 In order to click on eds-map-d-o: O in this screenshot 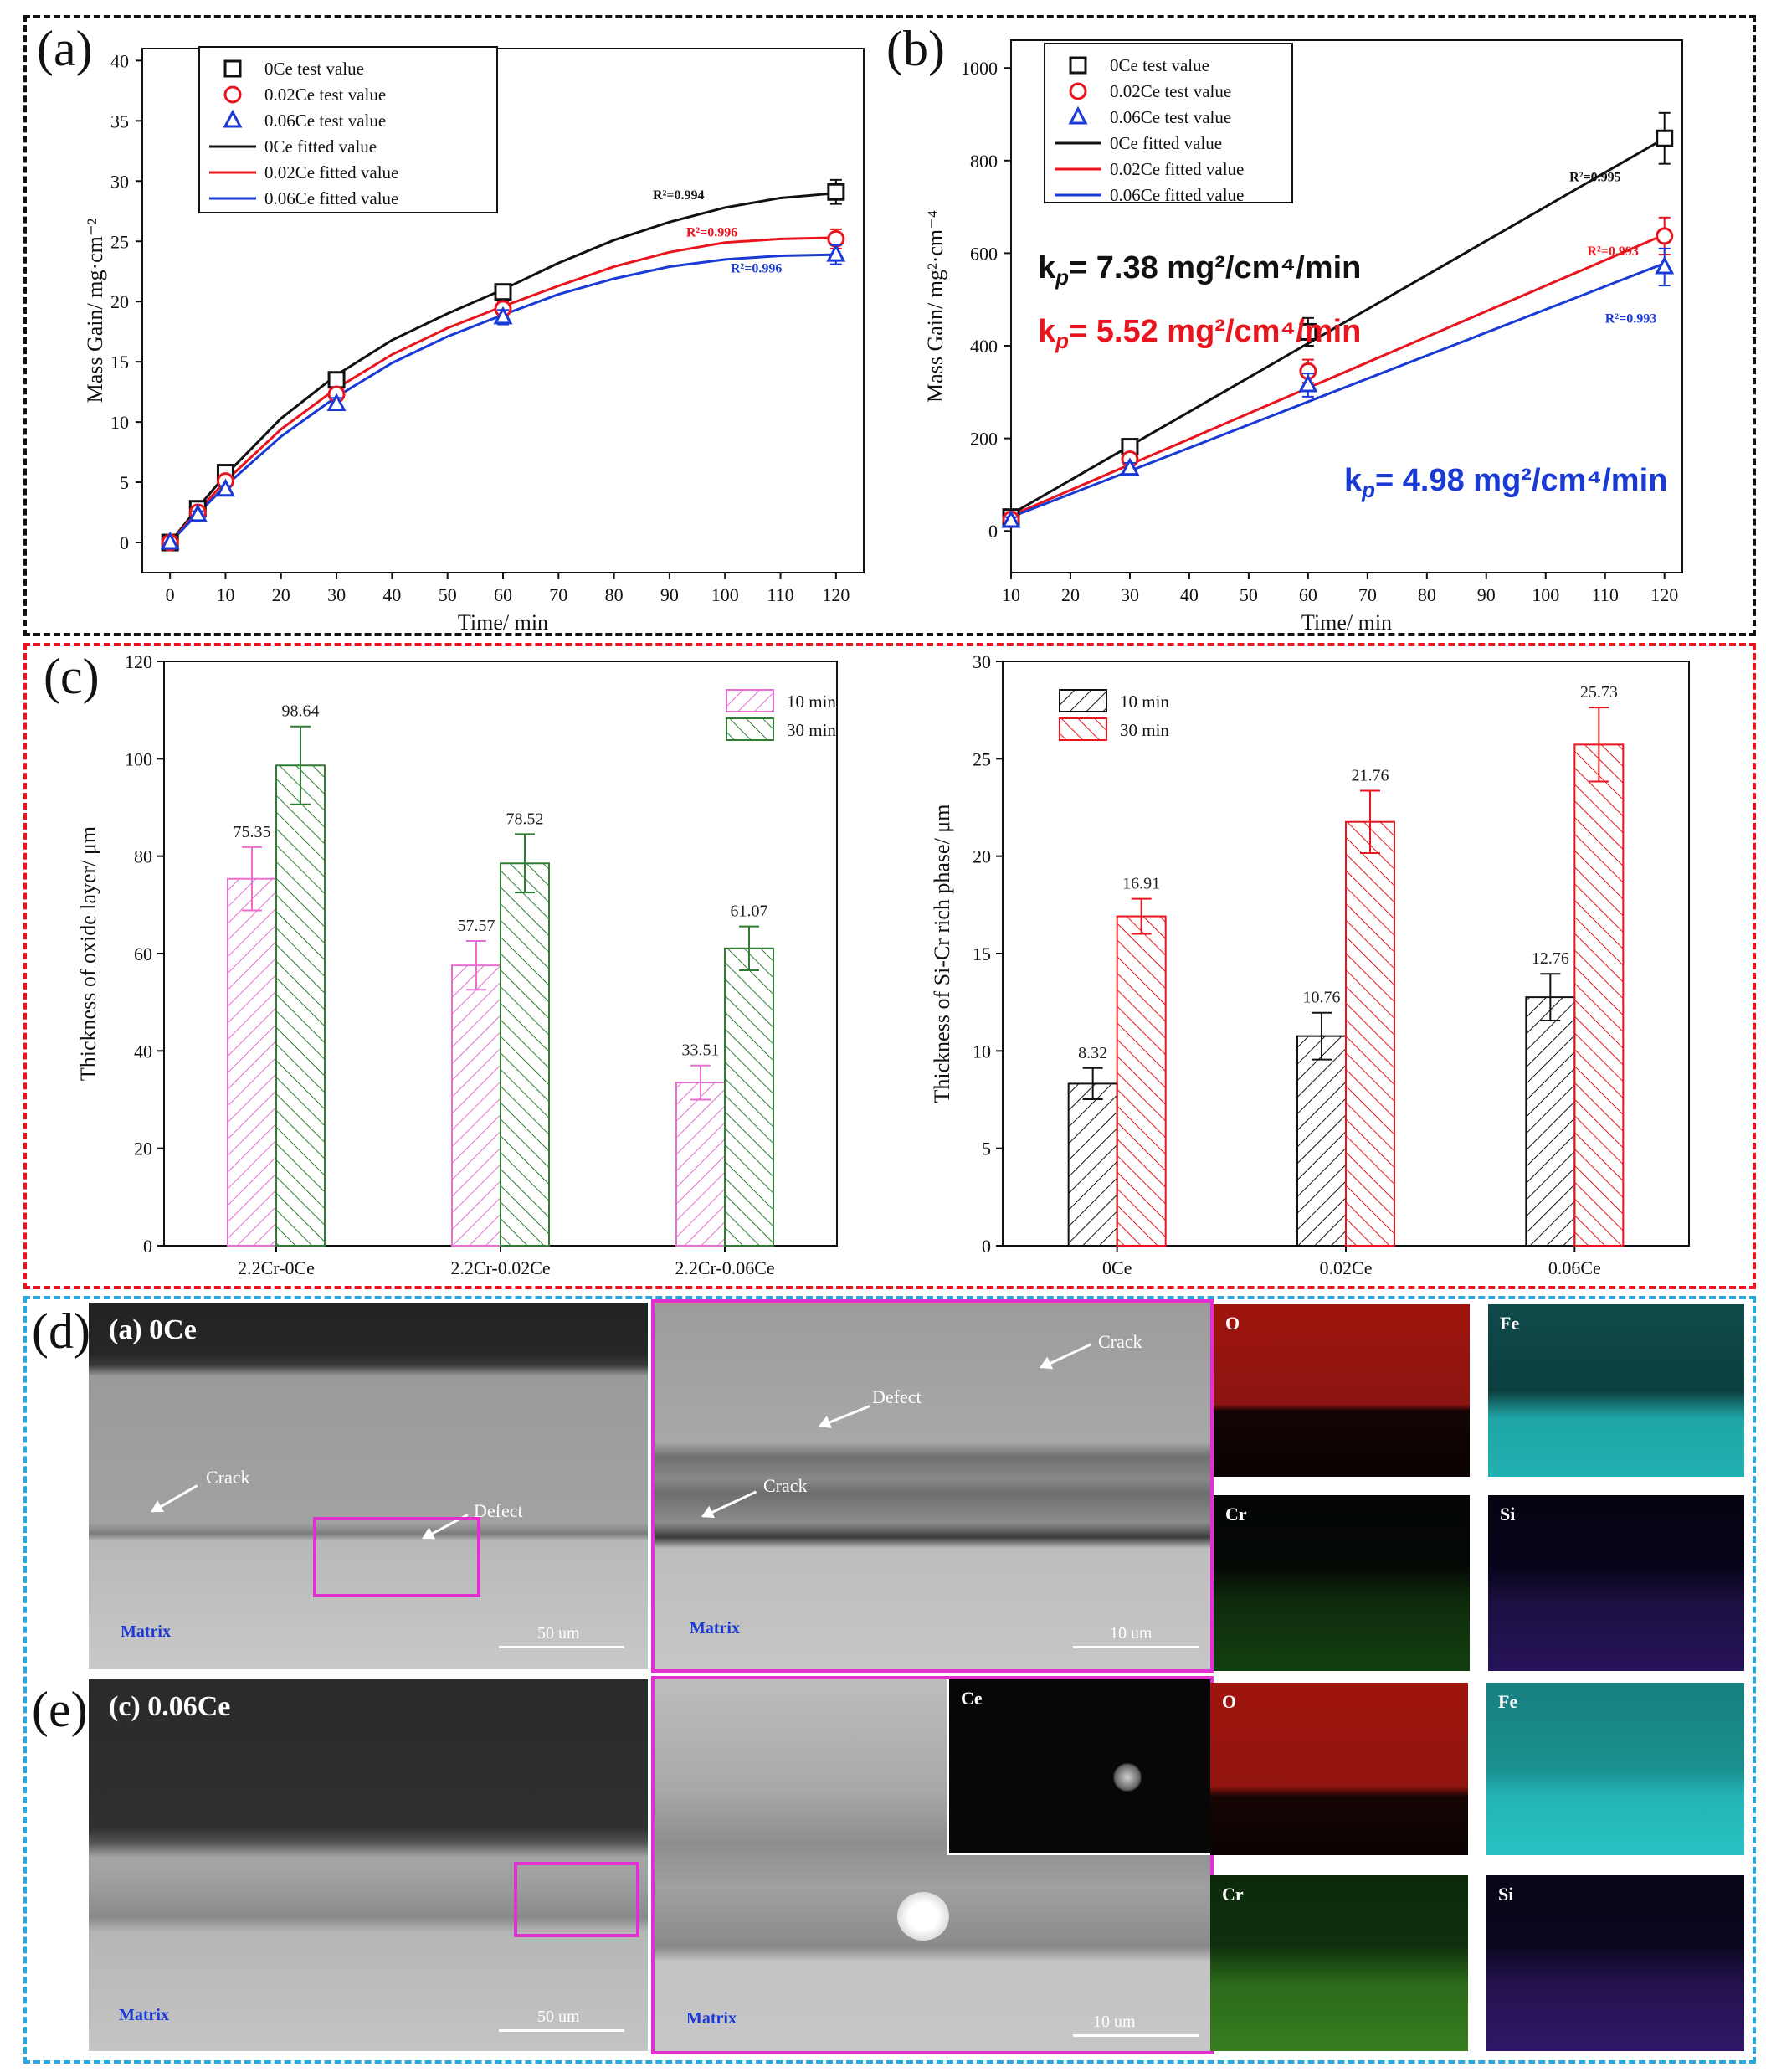, I will do `click(1342, 1390)`.